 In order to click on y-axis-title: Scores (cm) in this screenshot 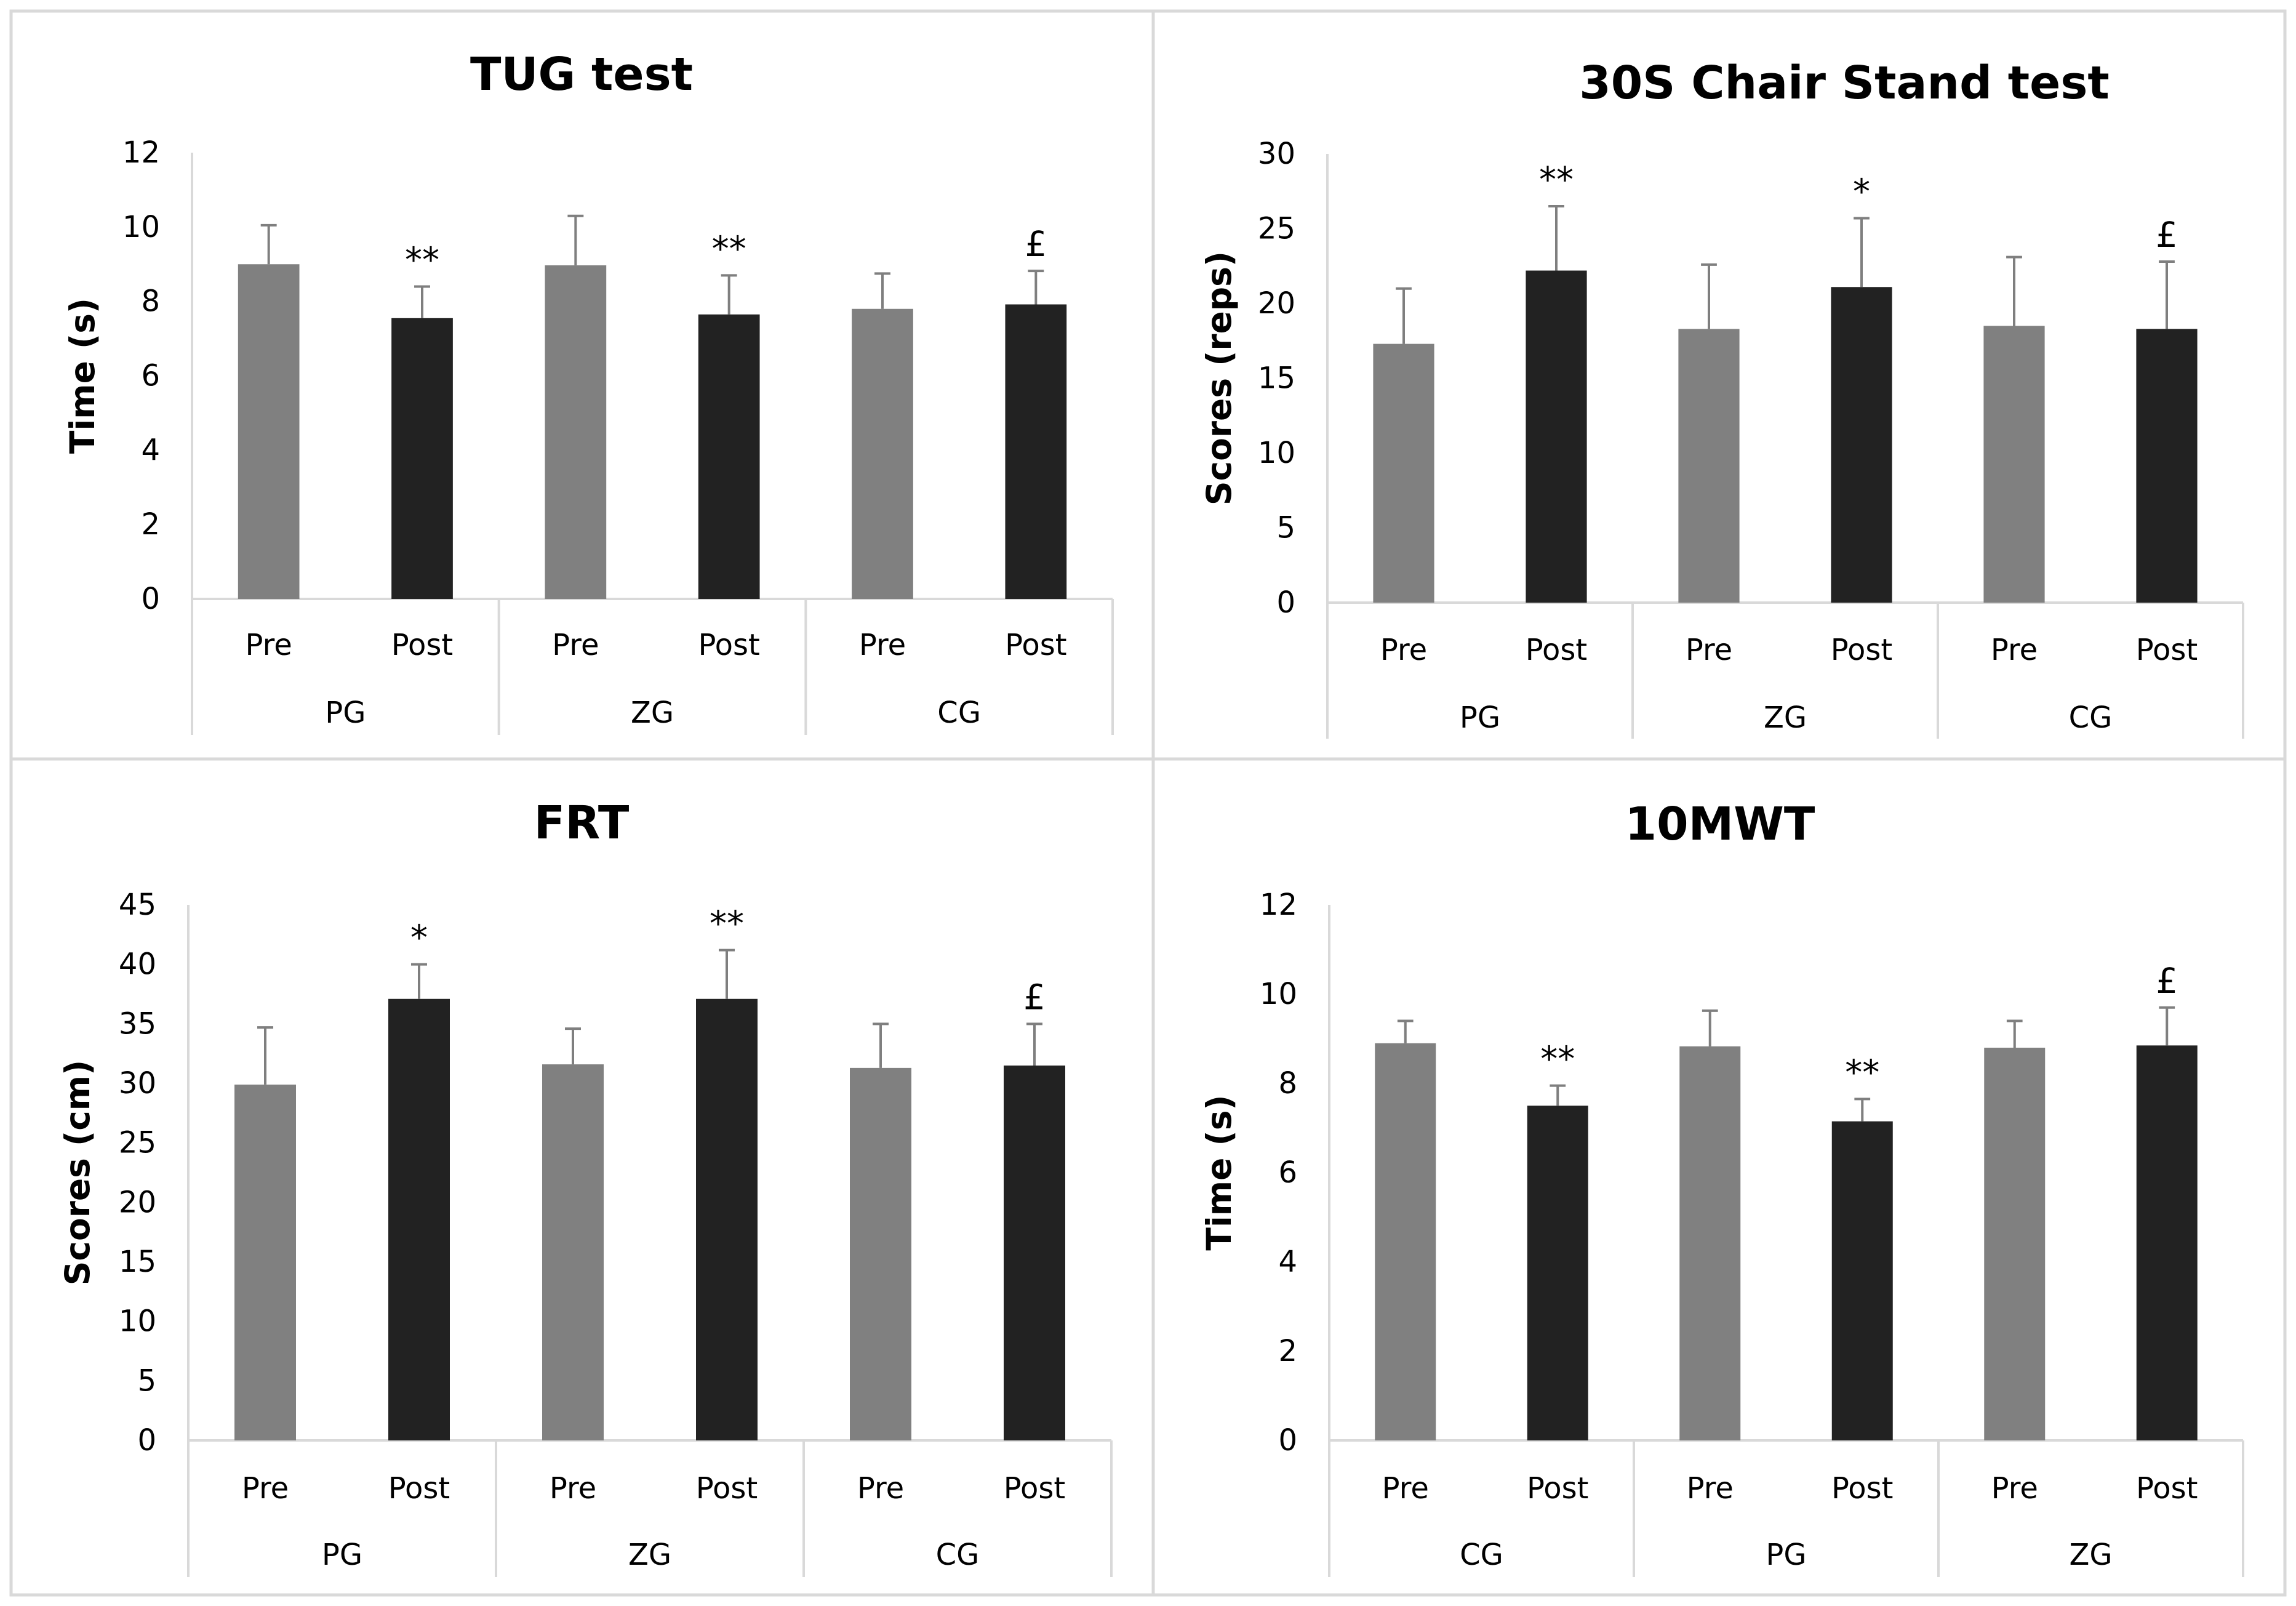, I will do `click(77, 1173)`.